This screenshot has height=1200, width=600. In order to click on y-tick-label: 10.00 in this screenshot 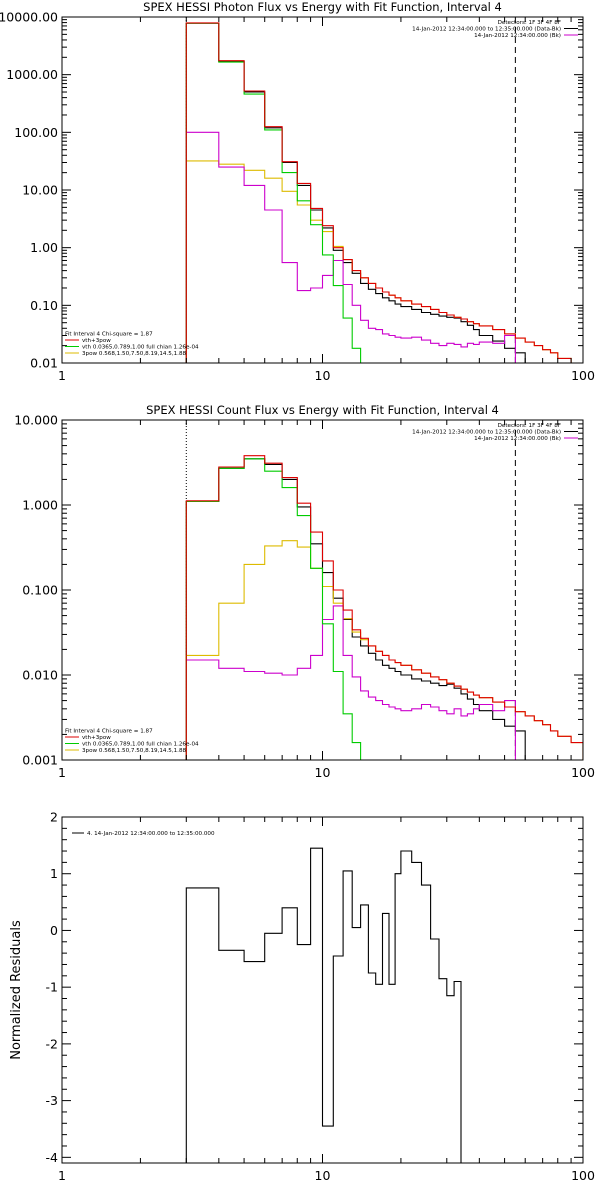, I will do `click(40, 190)`.